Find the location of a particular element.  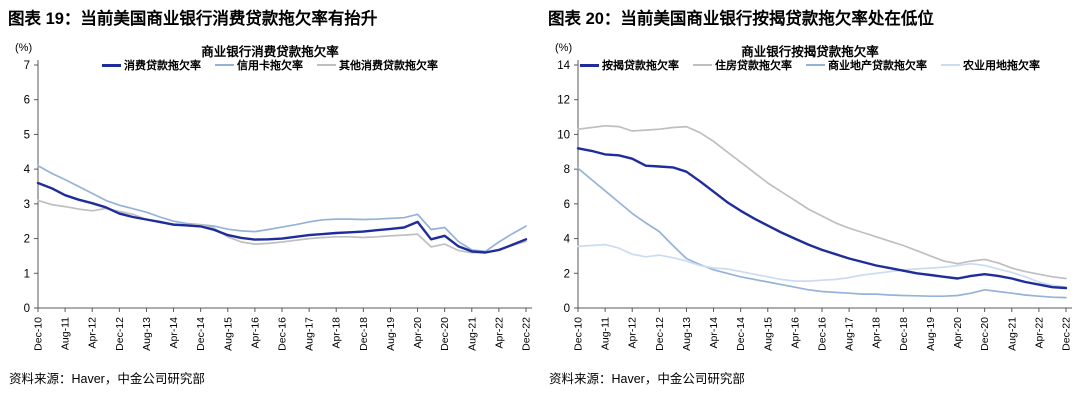

legend-label: 商业地产贷款拖欠率 is located at coordinates (877, 66).